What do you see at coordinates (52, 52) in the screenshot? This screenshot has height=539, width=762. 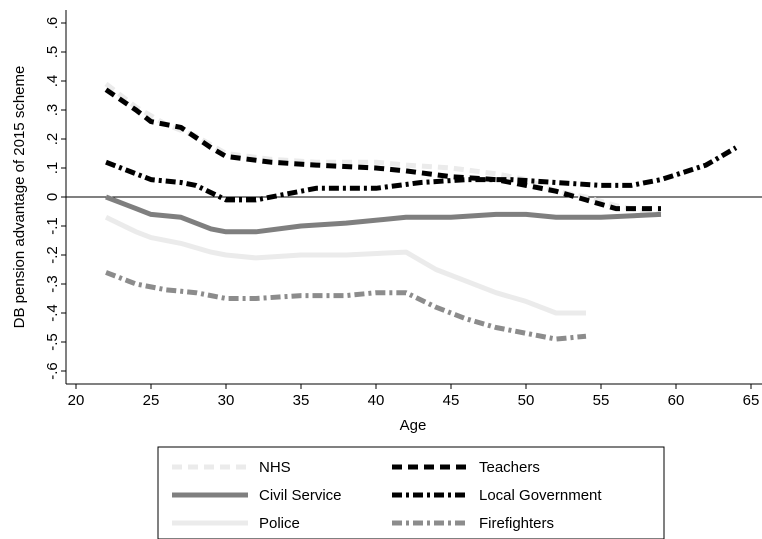 I see `y-tick-label: .5` at bounding box center [52, 52].